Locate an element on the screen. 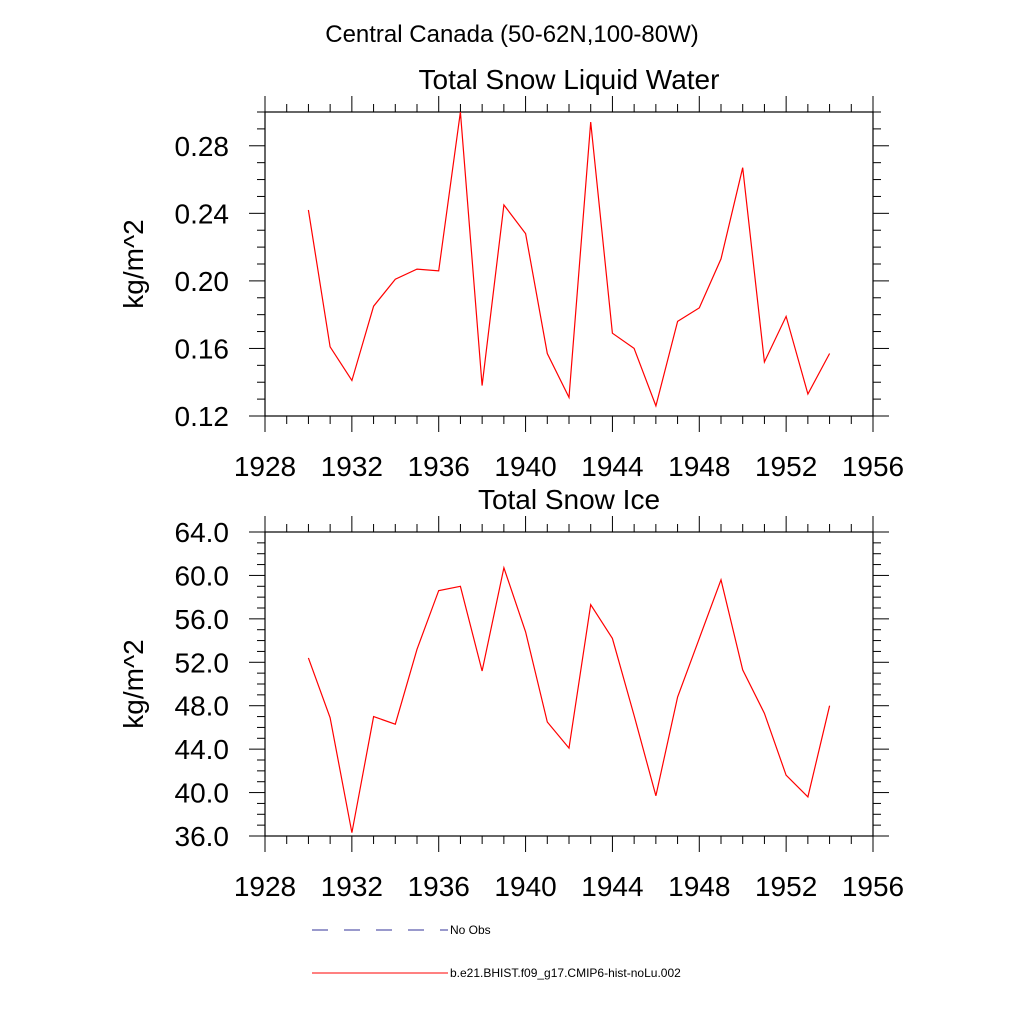 This screenshot has width=1024, height=1024. y-tick-label: 0.12 is located at coordinates (202, 416).